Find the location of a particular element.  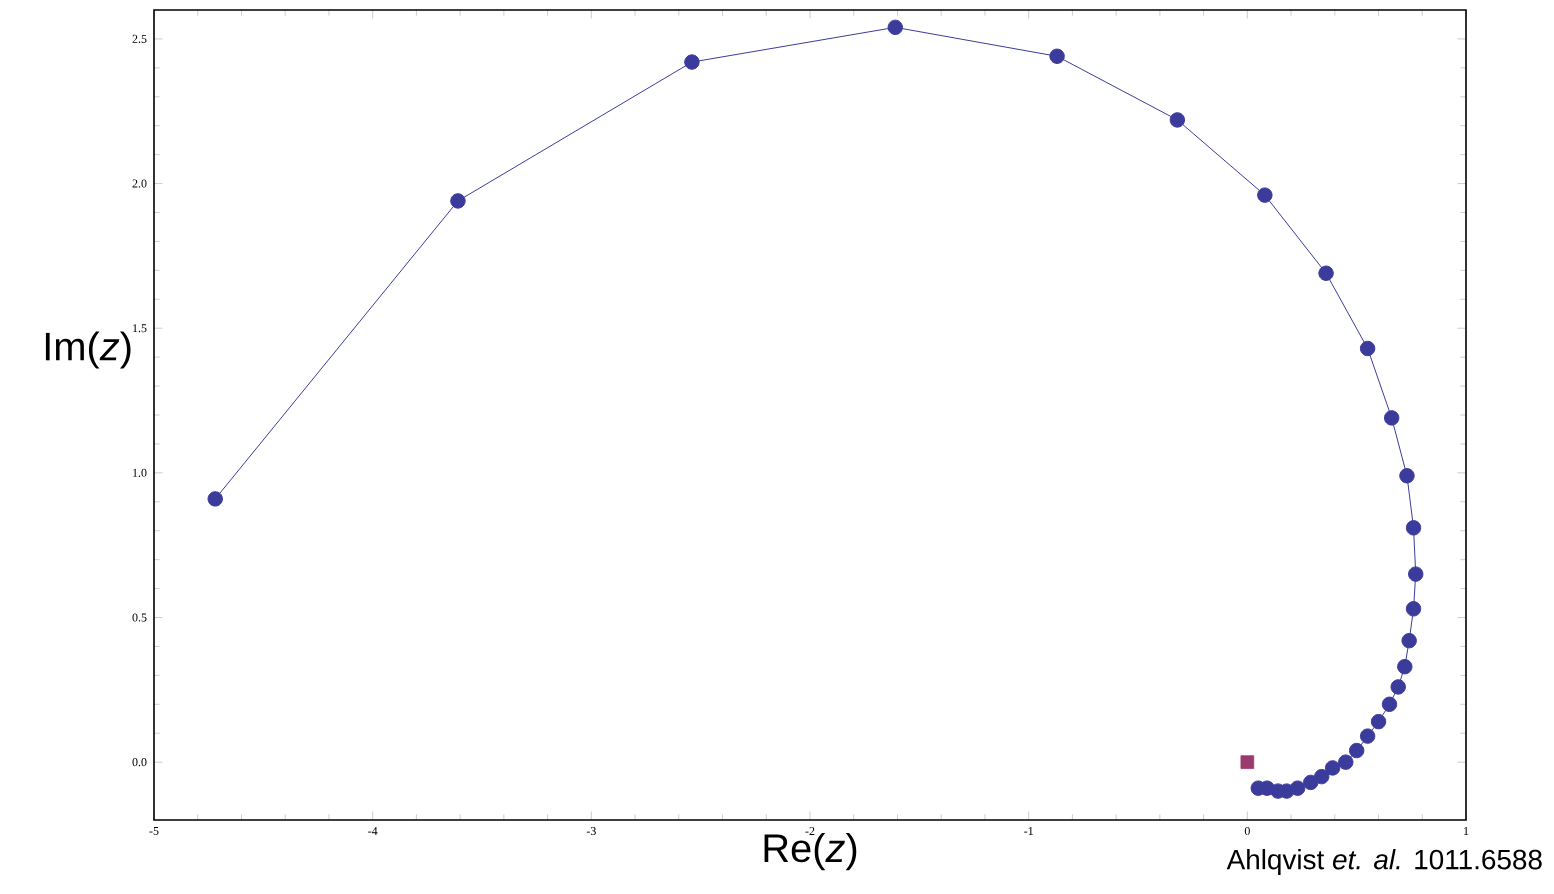

text: Ahlqvist et. al. 1011.6588 is located at coordinates (1384, 861).